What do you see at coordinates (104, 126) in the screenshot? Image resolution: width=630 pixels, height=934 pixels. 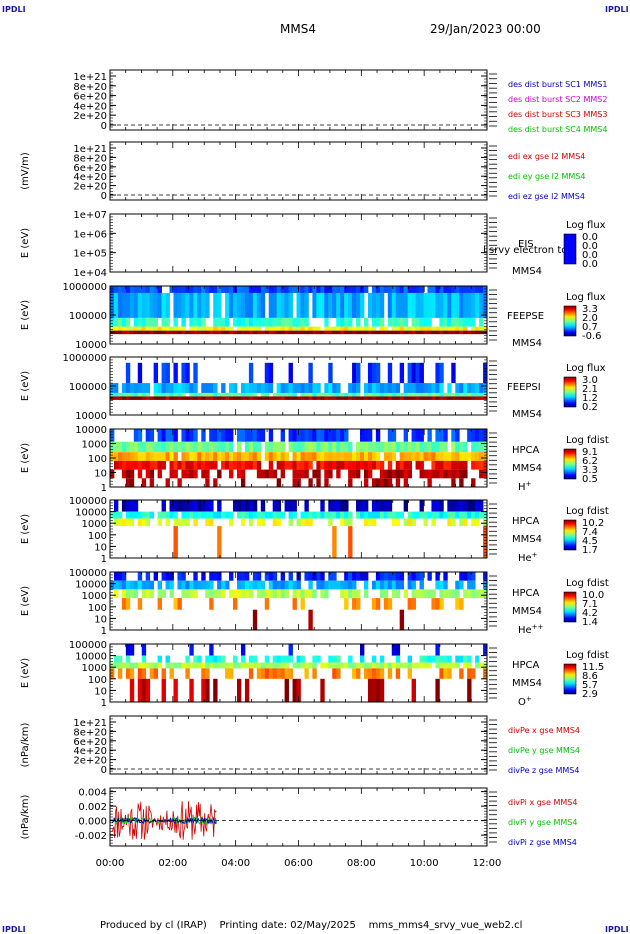 I see `y-tick-label: 0` at bounding box center [104, 126].